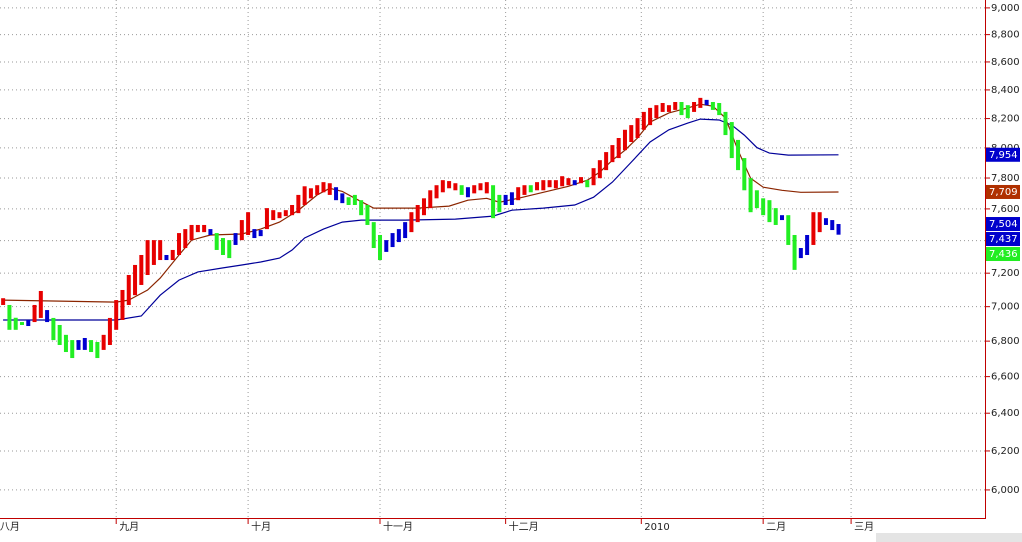  I want to click on x-tick-label: 三月, so click(864, 527).